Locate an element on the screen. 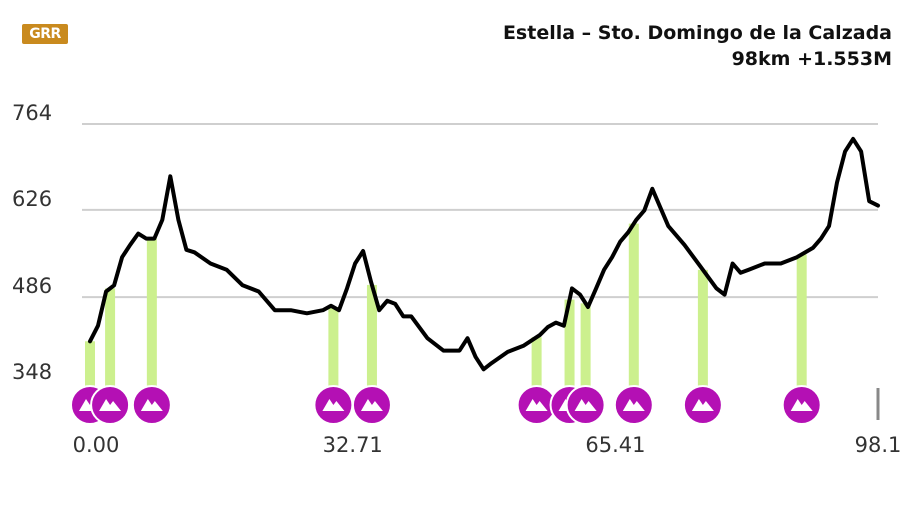  y-tick-label: 486 is located at coordinates (32, 286).